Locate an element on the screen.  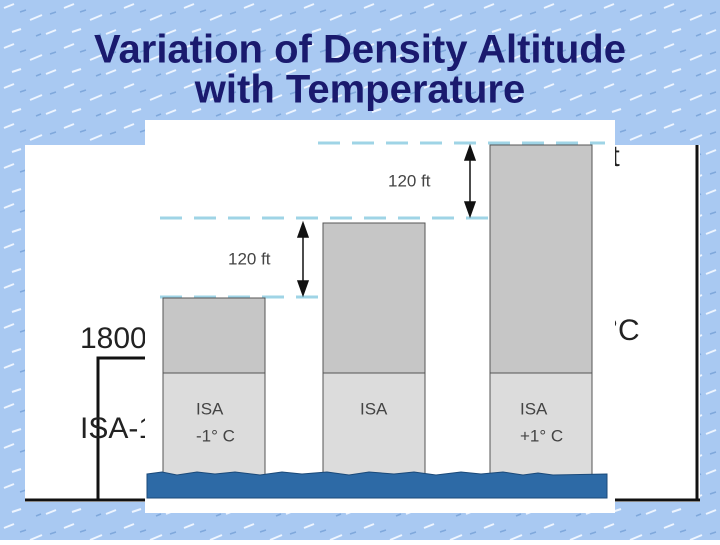
column-label: +1° C is located at coordinates (541, 435).